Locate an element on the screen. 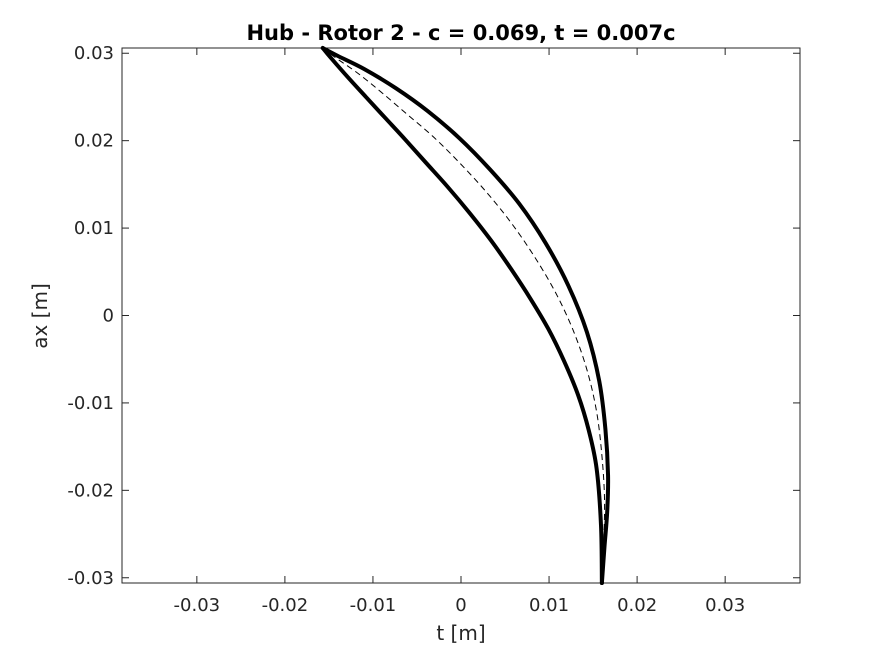 The image size is (891, 656). chart-title: Hub - Rotor 2 - c = 0.069, t = 0.007c is located at coordinates (460, 33).